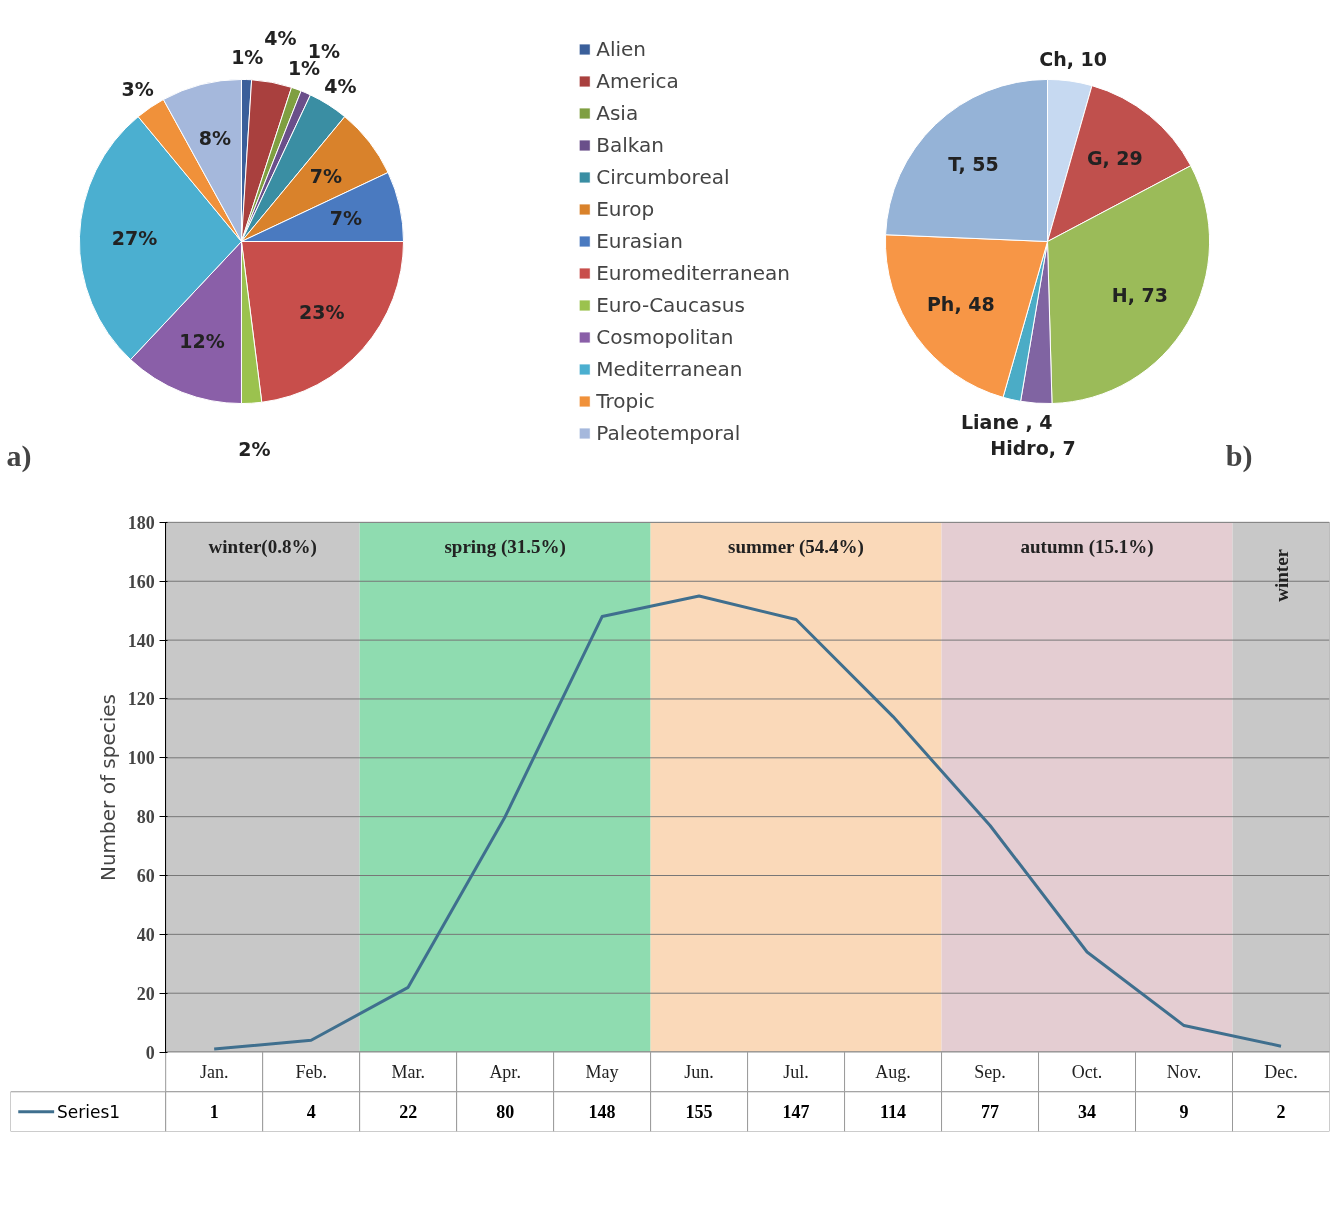 Image resolution: width=1343 pixels, height=1224 pixels. Describe the element at coordinates (960, 304) in the screenshot. I see `data-label: Ph, 48` at that location.